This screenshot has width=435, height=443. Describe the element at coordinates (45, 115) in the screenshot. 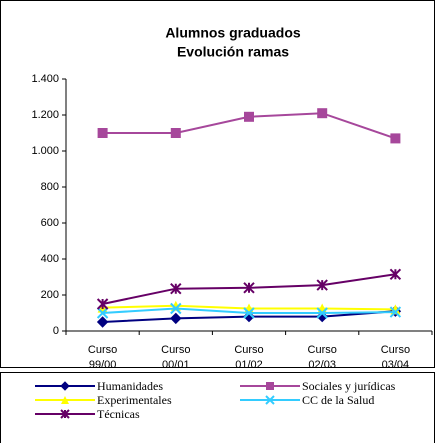

I see `y-tick-label: 1.200` at that location.